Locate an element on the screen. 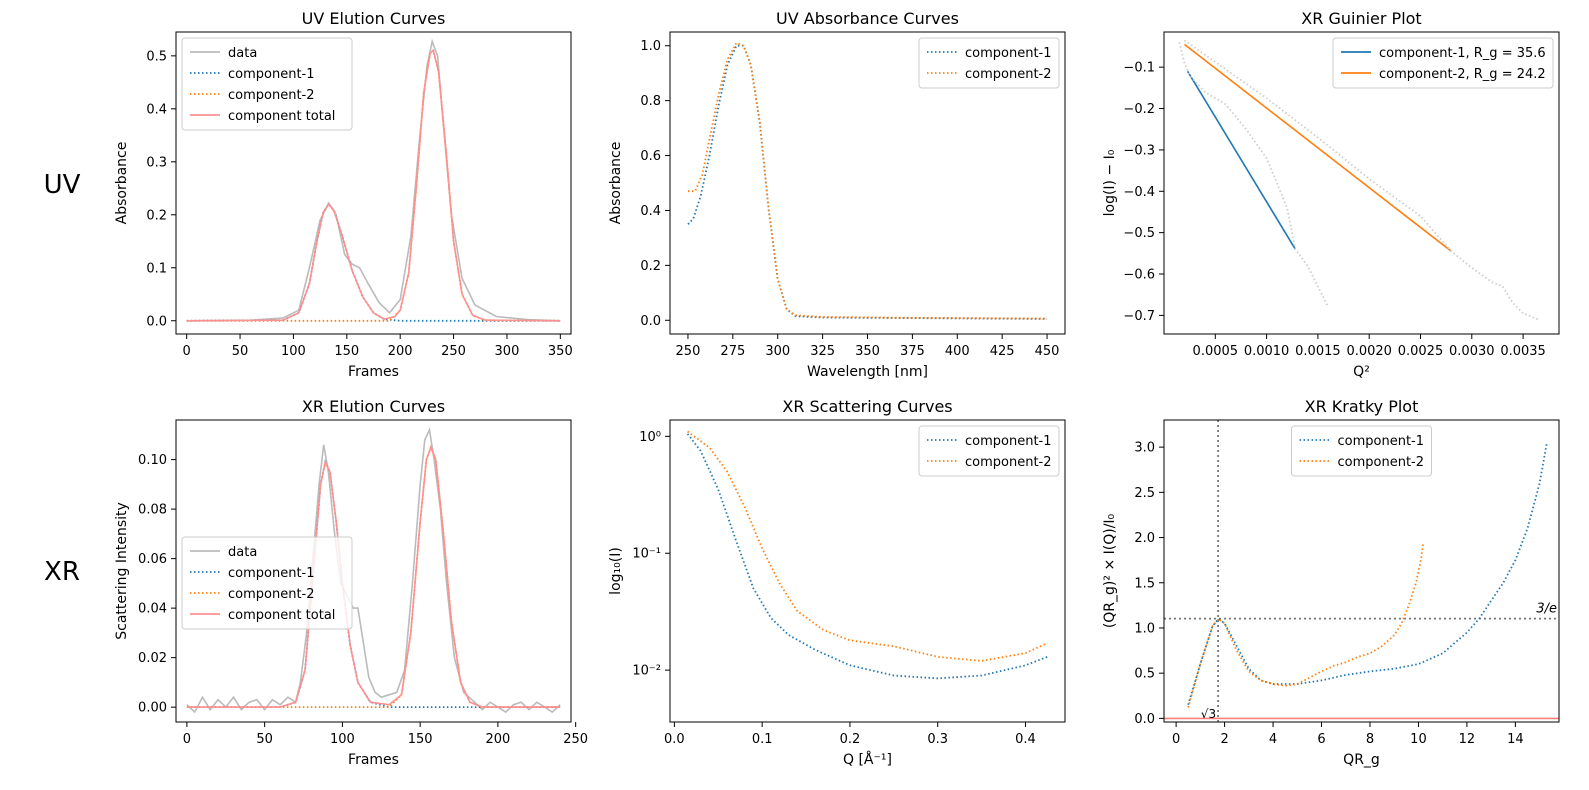 The image size is (1589, 790). chart-title: XR Guinier Plot is located at coordinates (1361, 18).